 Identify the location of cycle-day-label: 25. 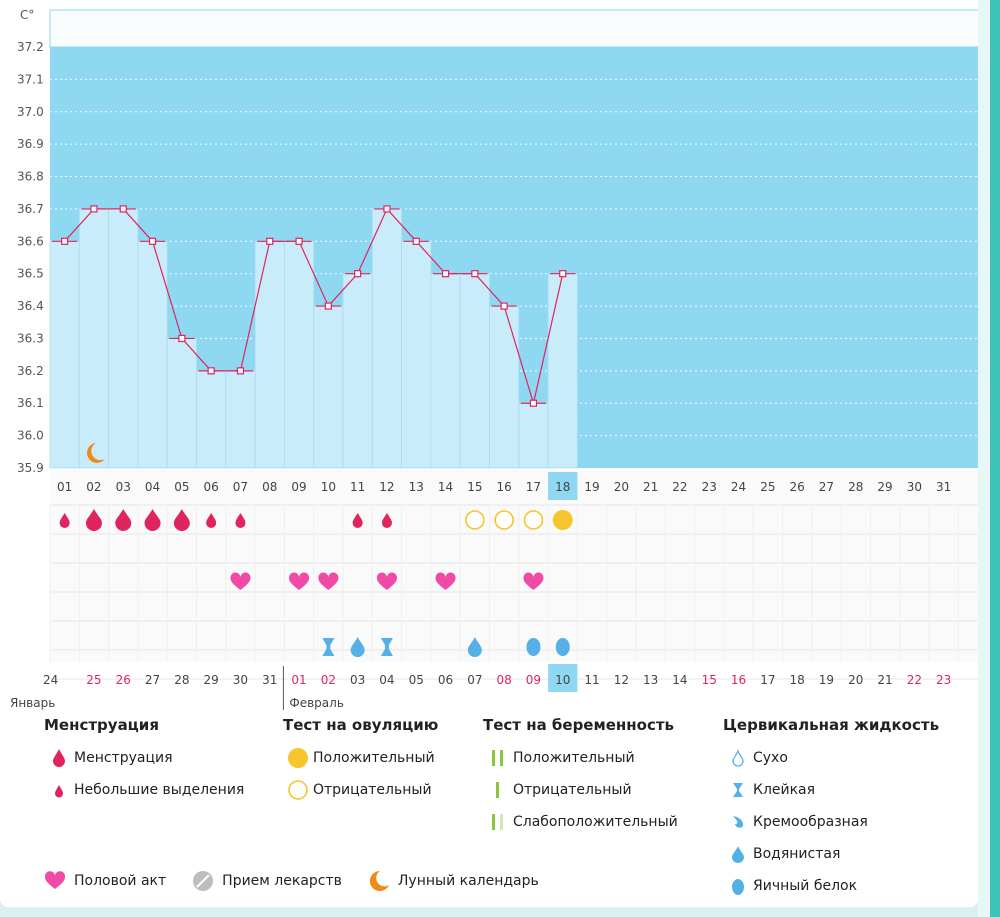
(767, 487).